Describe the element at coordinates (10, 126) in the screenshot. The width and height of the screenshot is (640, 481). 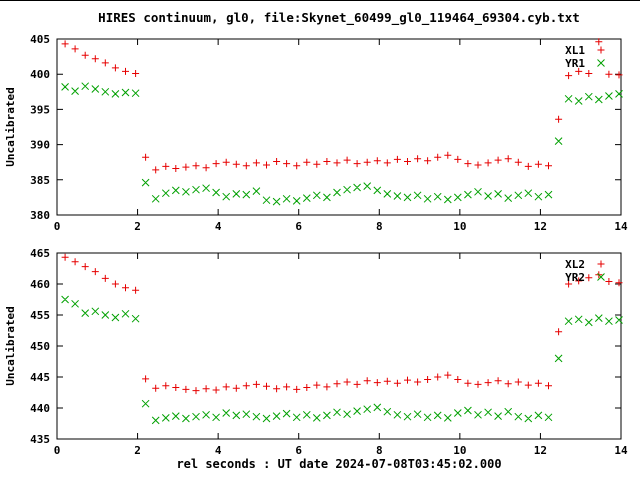
I see `y-axis-label-top: Uncalibrated` at that location.